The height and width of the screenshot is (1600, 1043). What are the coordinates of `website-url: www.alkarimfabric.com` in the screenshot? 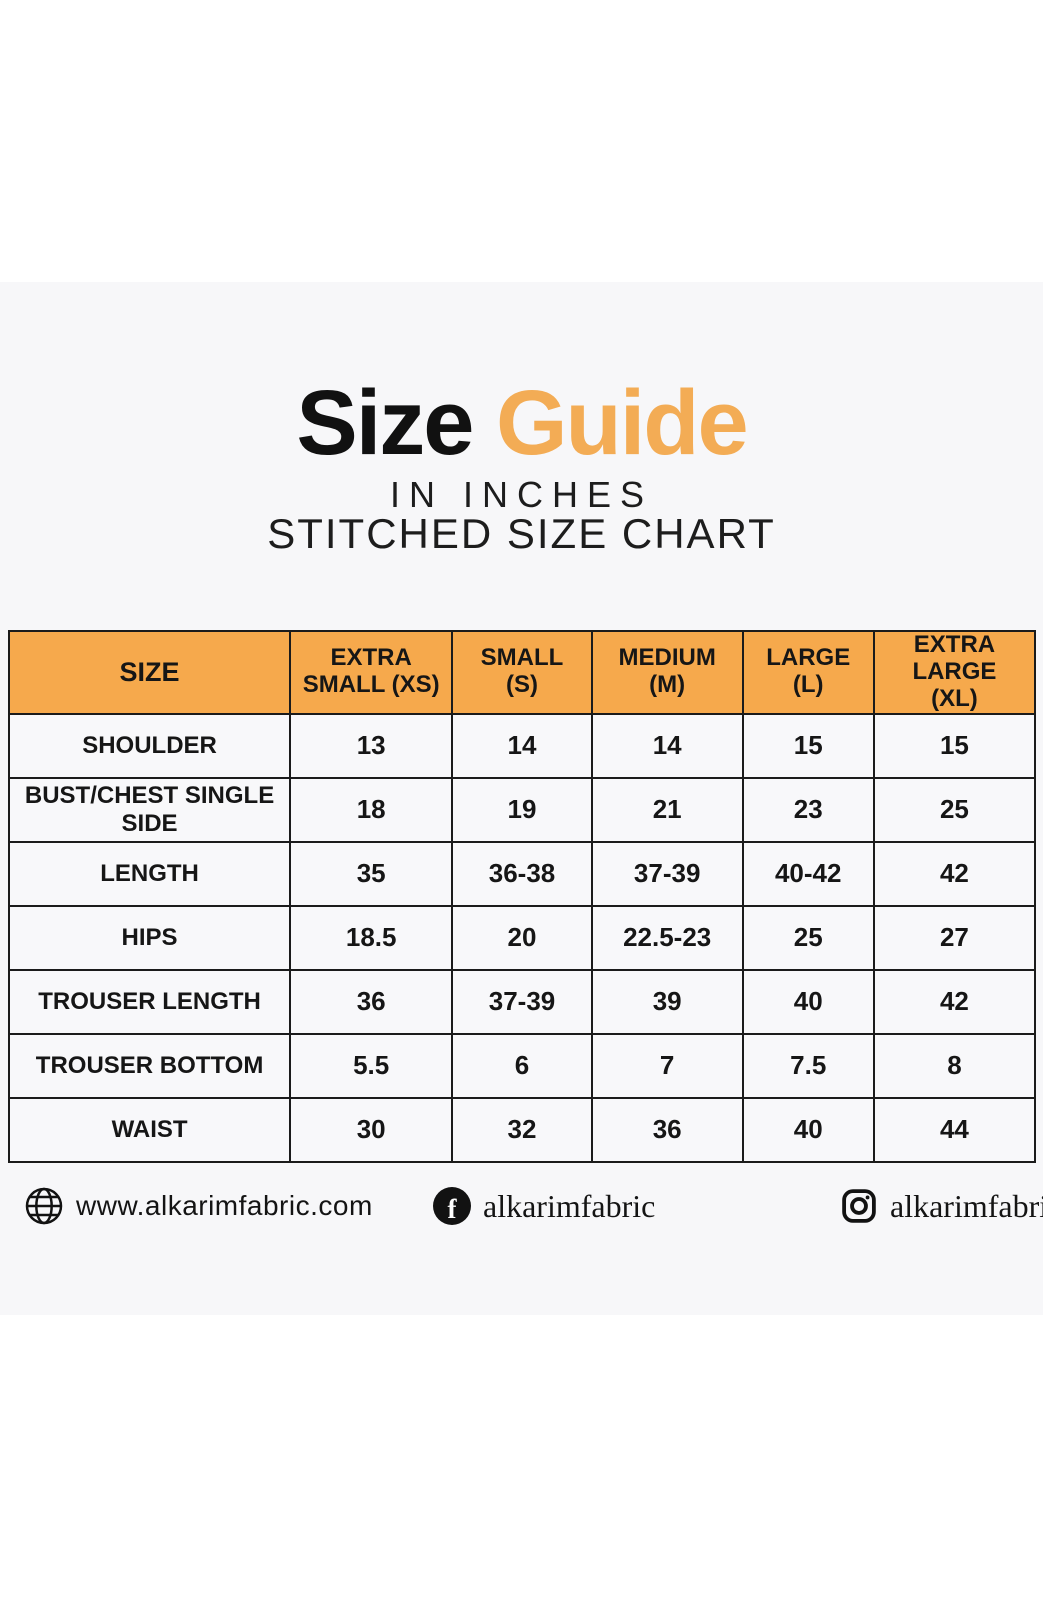 It's located at (224, 1205).